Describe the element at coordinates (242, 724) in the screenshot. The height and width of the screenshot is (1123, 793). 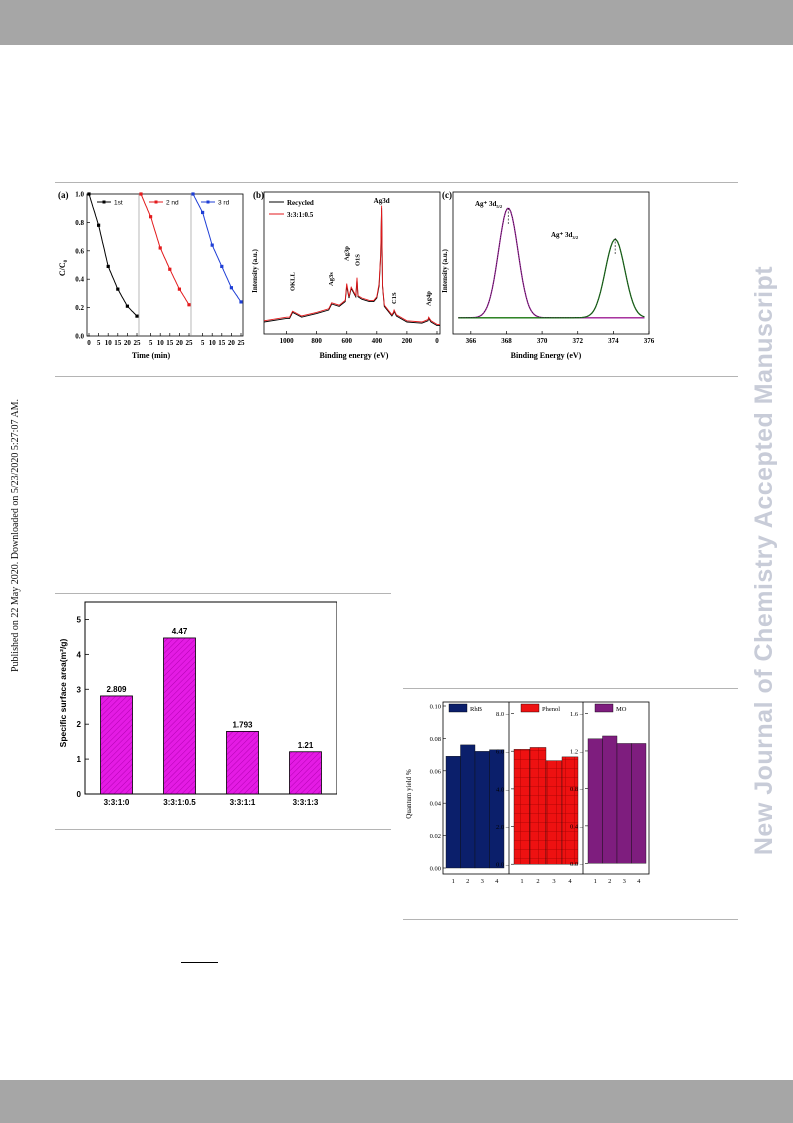
I see `bar-value-label: 1.793` at that location.